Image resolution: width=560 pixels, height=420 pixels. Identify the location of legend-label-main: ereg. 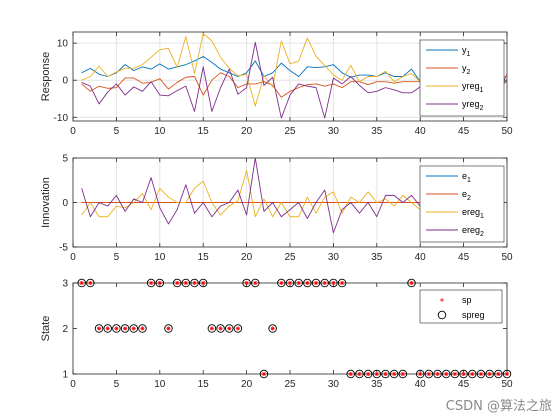
(471, 212).